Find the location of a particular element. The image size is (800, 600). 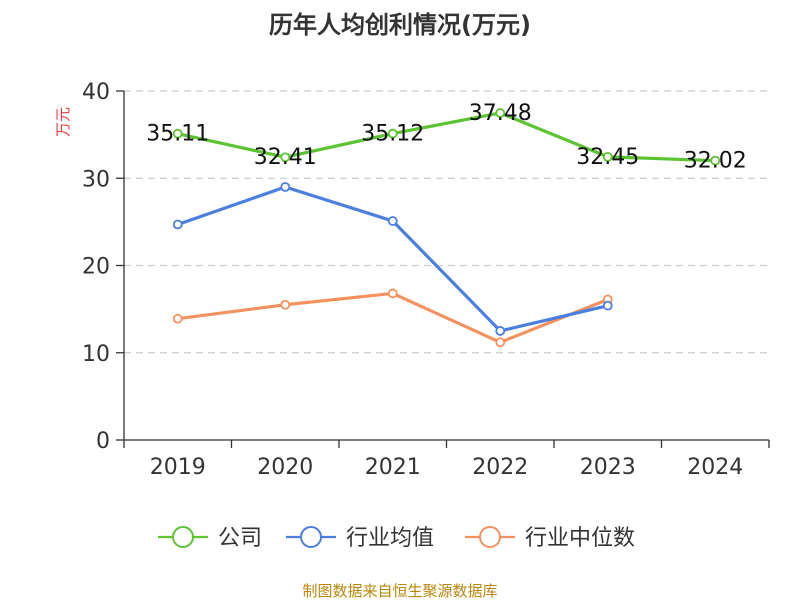

data-label-2022: 37.48 is located at coordinates (500, 113).